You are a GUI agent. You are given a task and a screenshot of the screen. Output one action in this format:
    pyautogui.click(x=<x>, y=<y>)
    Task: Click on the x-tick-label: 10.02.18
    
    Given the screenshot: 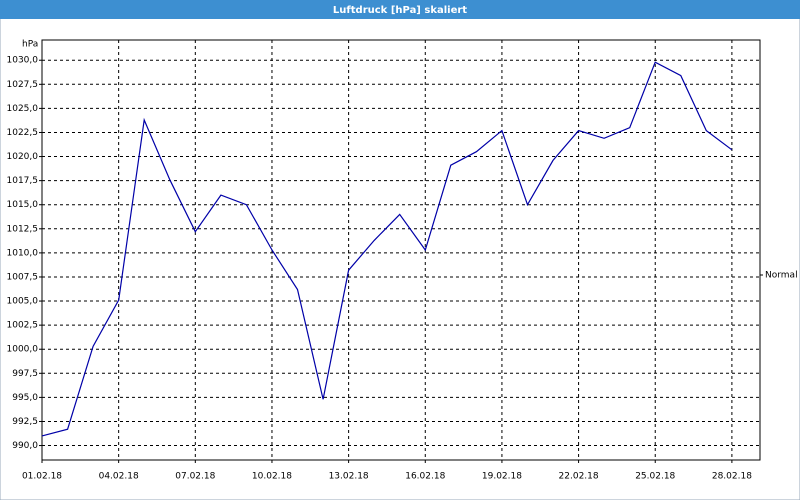 What is the action you would take?
    pyautogui.click(x=272, y=477)
    